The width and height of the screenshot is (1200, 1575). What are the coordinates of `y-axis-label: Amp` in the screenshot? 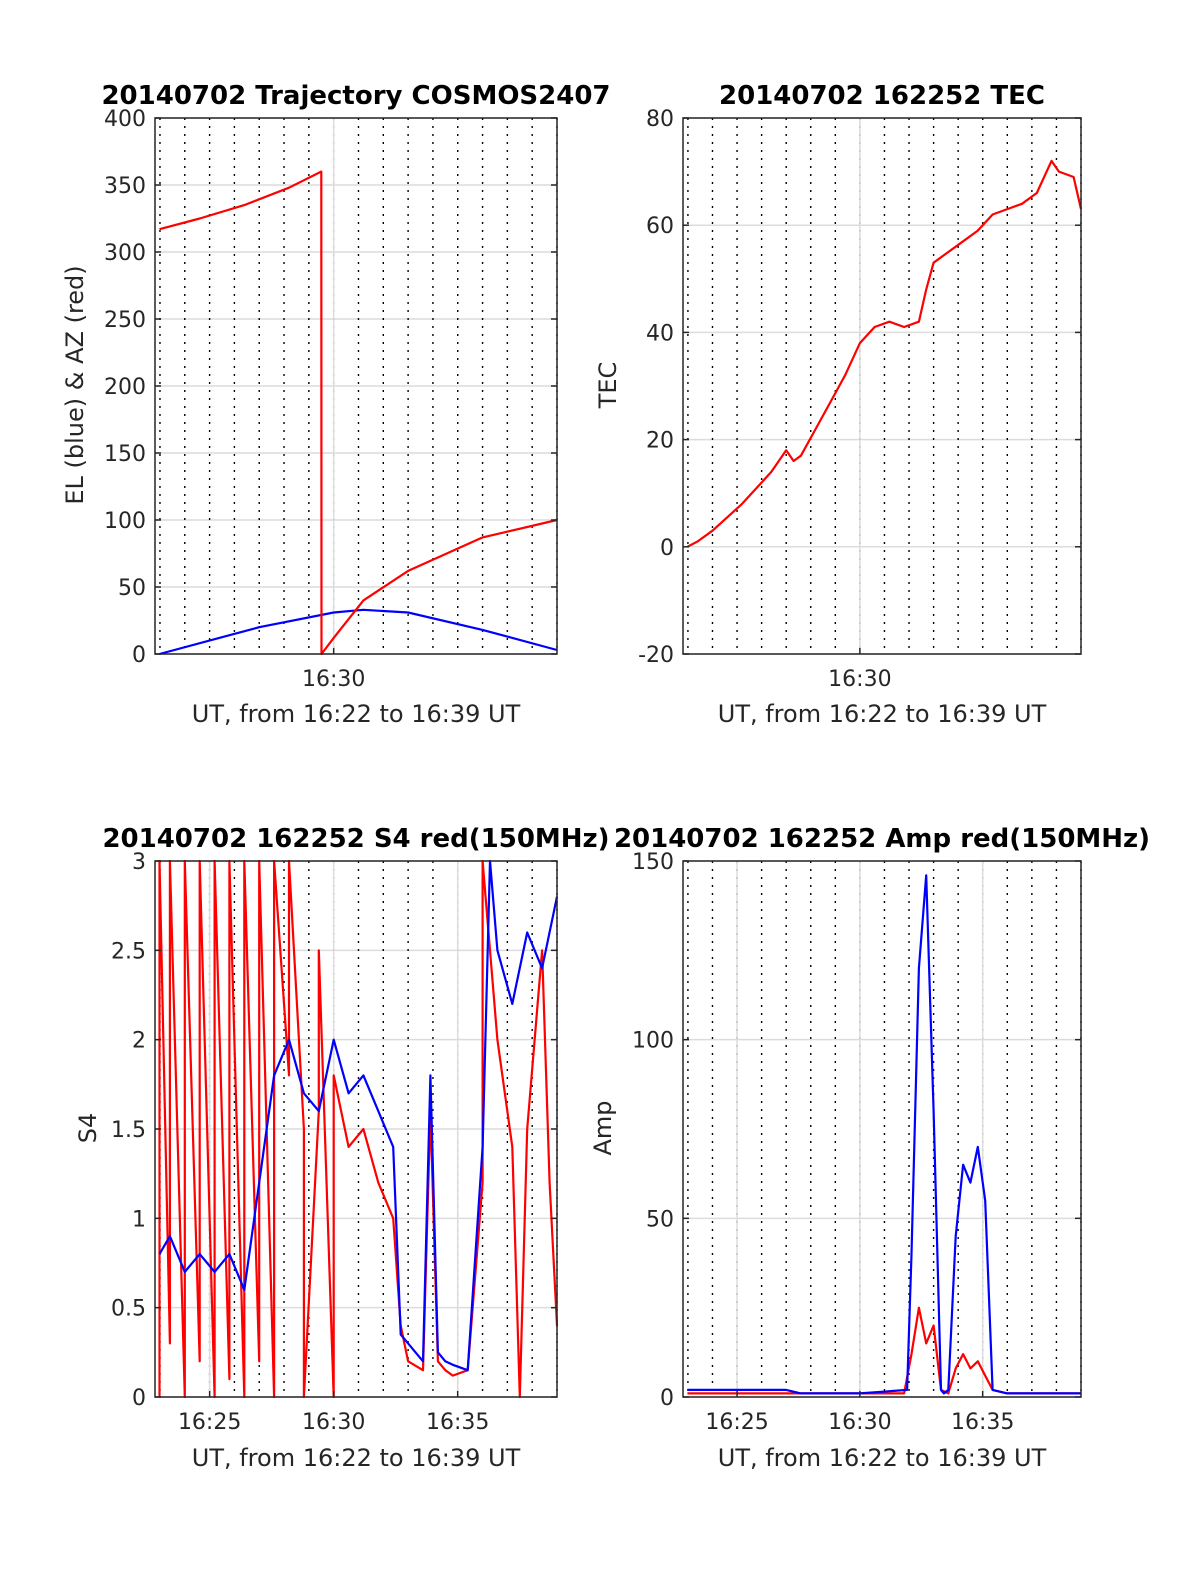 It's located at (603, 1127).